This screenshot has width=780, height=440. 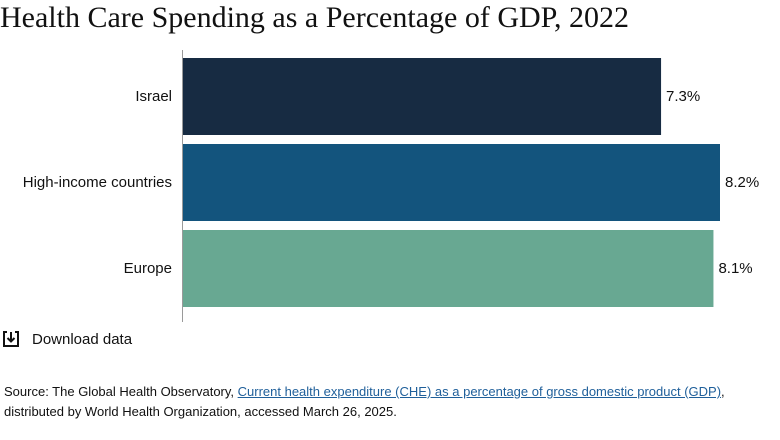 What do you see at coordinates (121, 391) in the screenshot?
I see `source-prefix: Source: The Global Health Observatory,` at bounding box center [121, 391].